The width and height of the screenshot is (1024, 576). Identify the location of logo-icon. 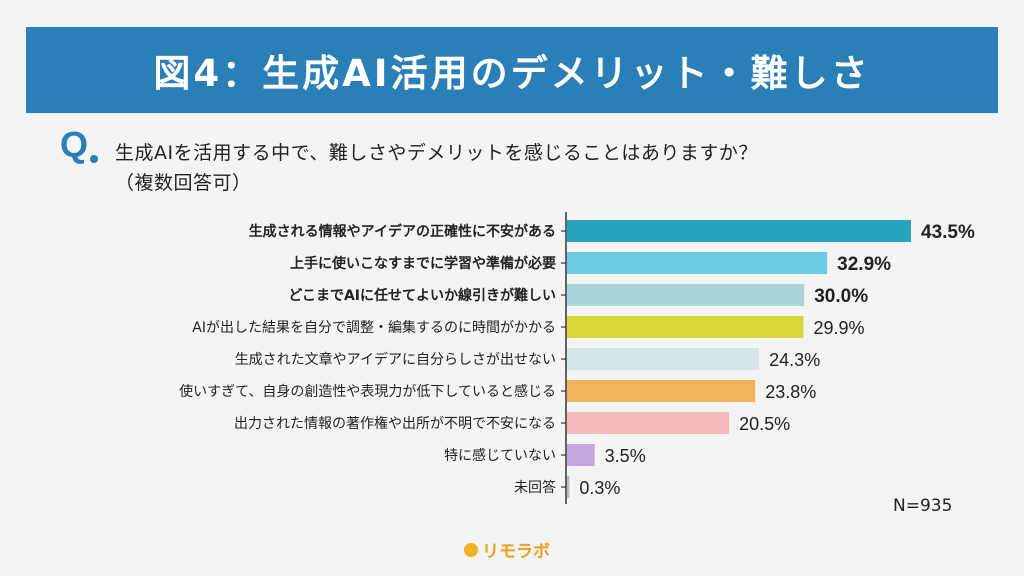
(471, 549).